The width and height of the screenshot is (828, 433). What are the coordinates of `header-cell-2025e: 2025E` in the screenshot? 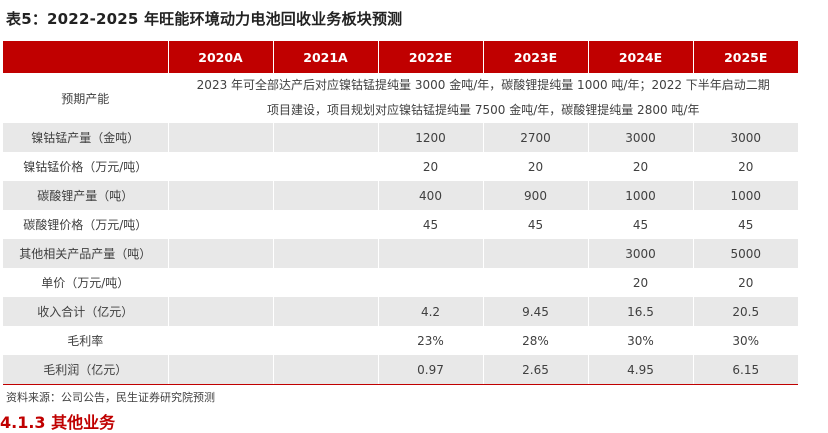 It's located at (745, 57).